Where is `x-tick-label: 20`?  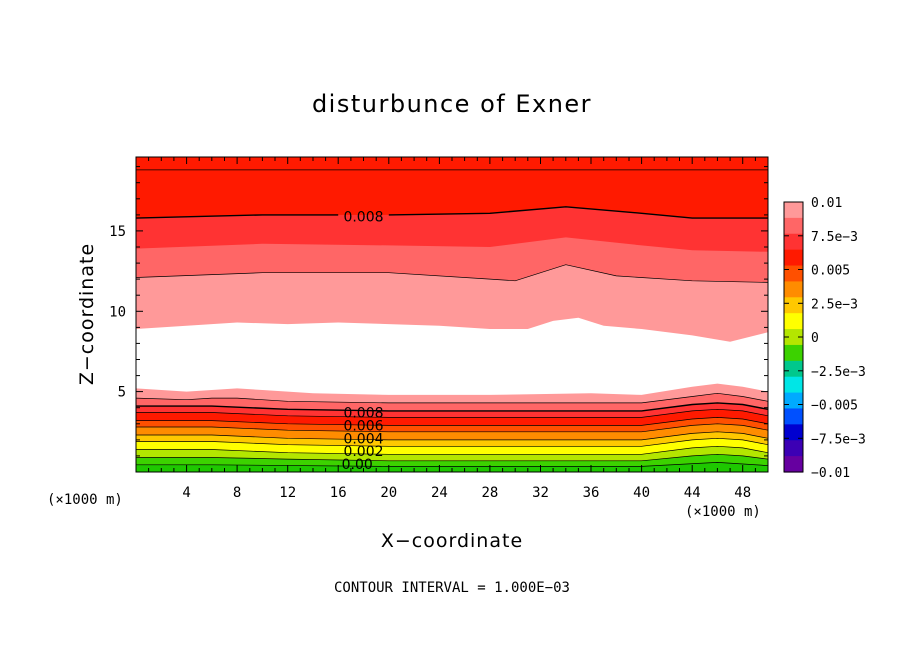
x-tick-label: 20 is located at coordinates (388, 493).